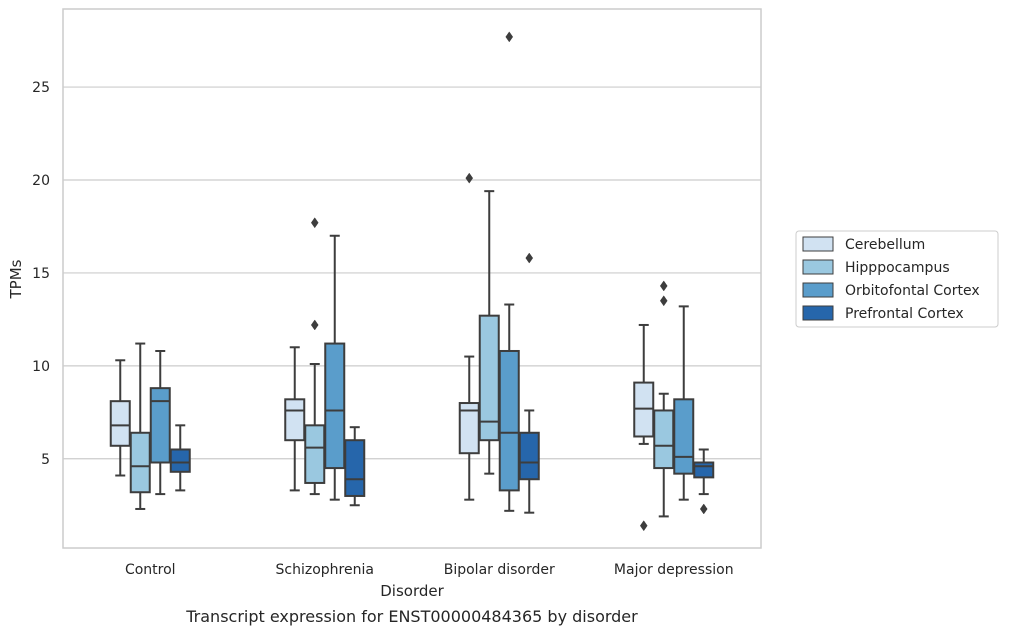  I want to click on y-axis-label: TPMs, so click(16, 279).